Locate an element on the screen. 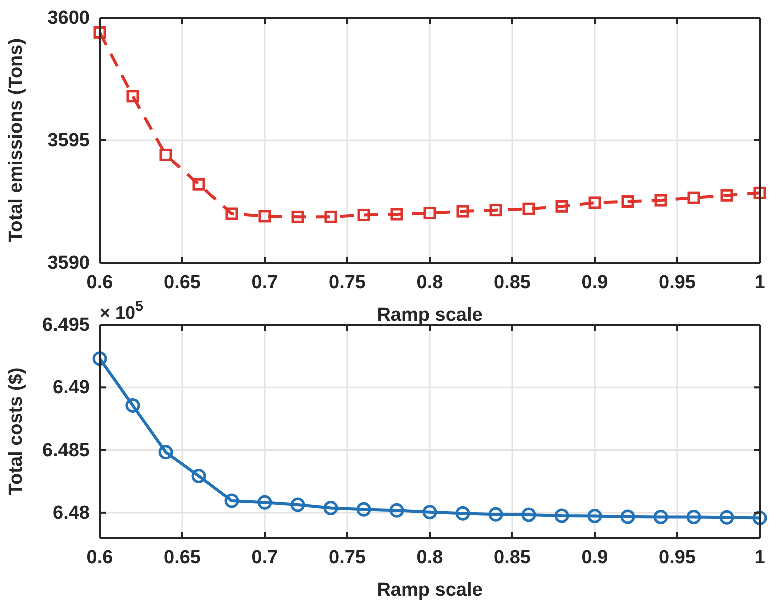 The height and width of the screenshot is (610, 774). y-tick-label: 3590 is located at coordinates (69, 263).